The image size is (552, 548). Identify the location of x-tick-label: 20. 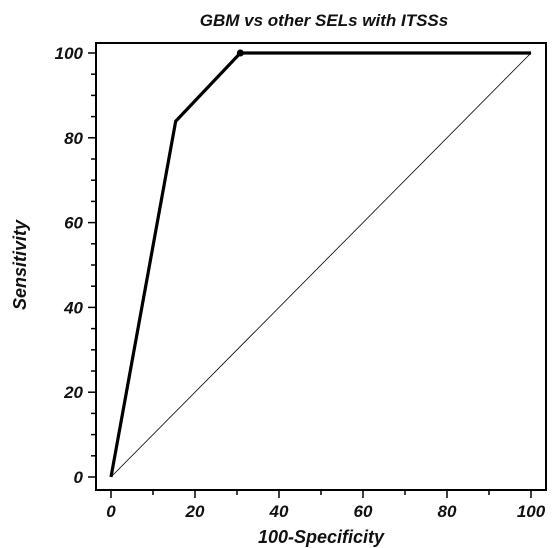
(195, 511).